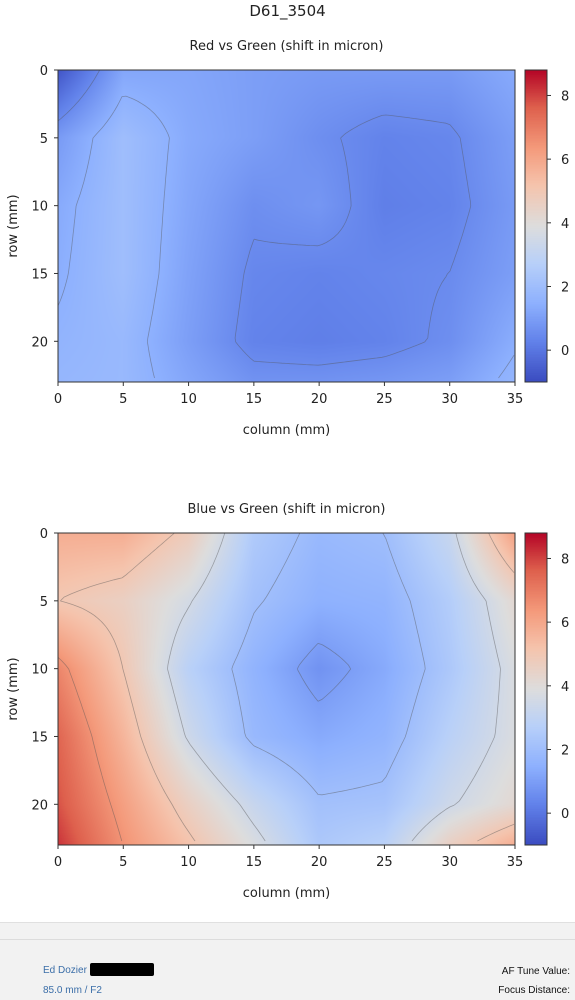  I want to click on redaction-box, so click(122, 969).